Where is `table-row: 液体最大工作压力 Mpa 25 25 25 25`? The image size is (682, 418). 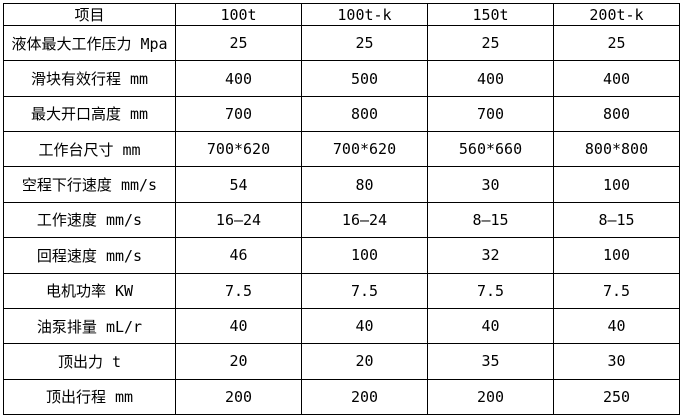 table-row: 液体最大工作压力 Mpa 25 25 25 25 is located at coordinates (341, 43).